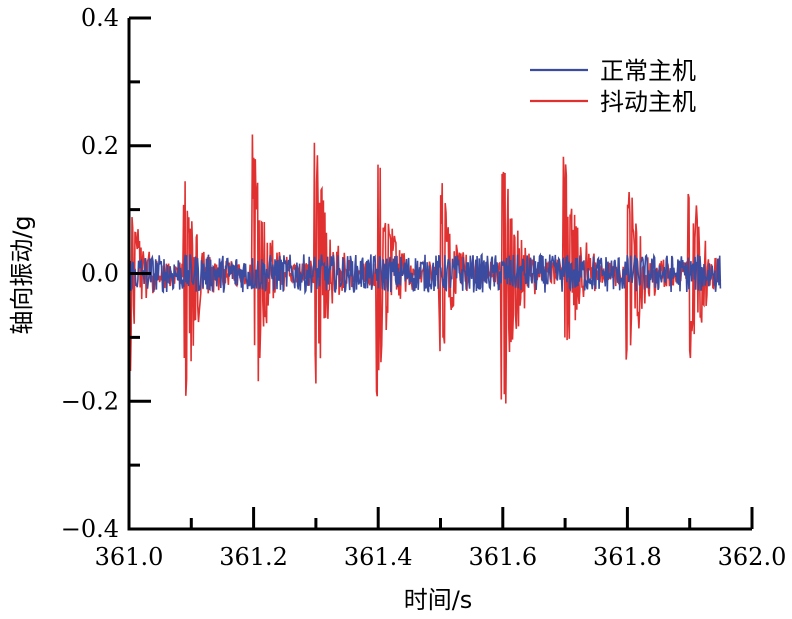  I want to click on x-tick-label: 361.2, so click(253, 557).